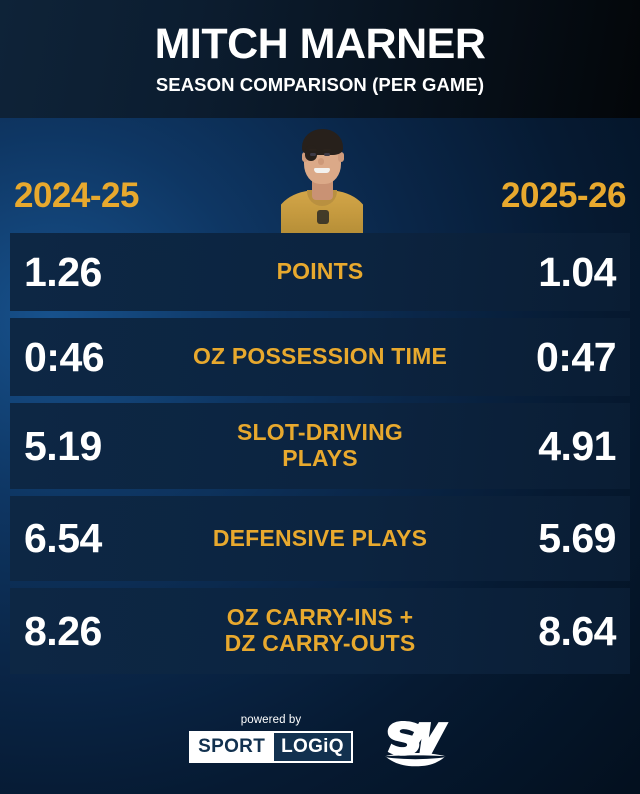 The height and width of the screenshot is (794, 640). I want to click on stat-label: POINTS, so click(320, 271).